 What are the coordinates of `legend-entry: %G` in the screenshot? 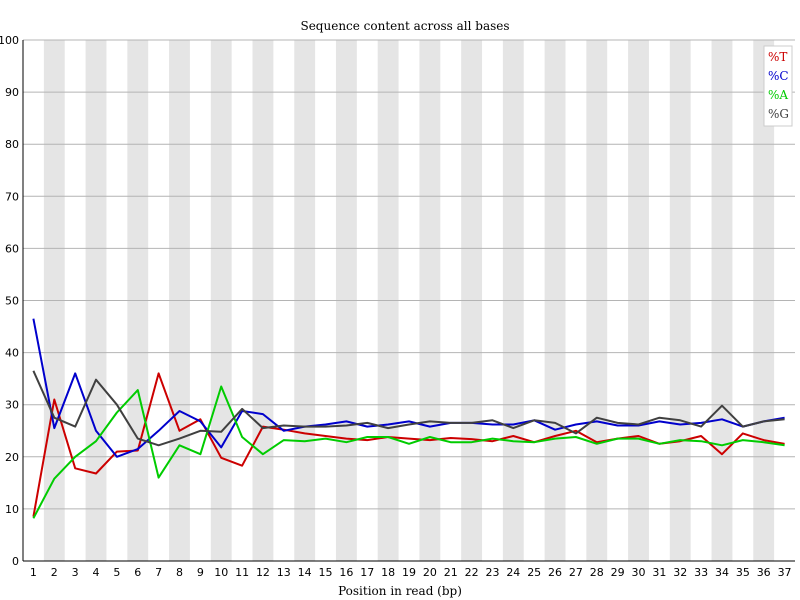 It's located at (778, 114).